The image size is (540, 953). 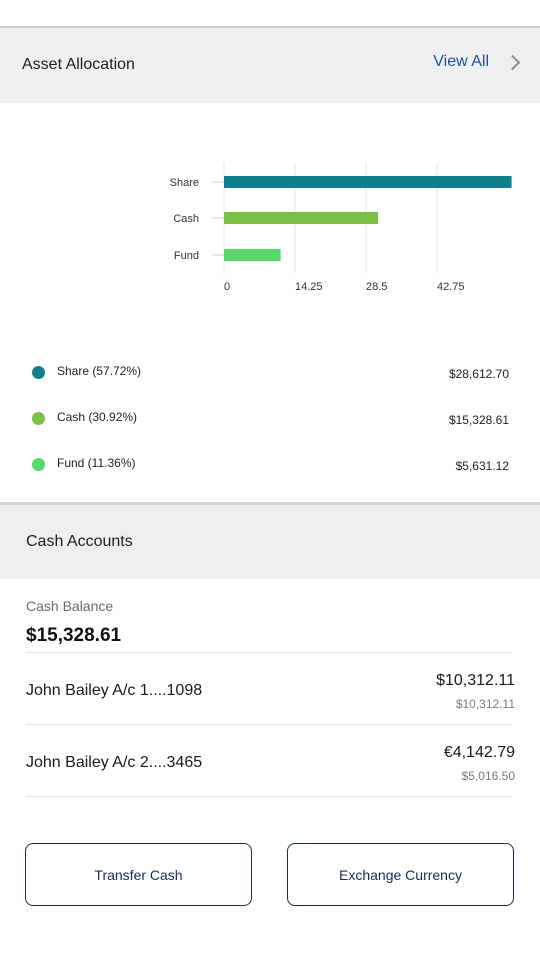 I want to click on cash-balance-label: Cash Balance, so click(x=70, y=606).